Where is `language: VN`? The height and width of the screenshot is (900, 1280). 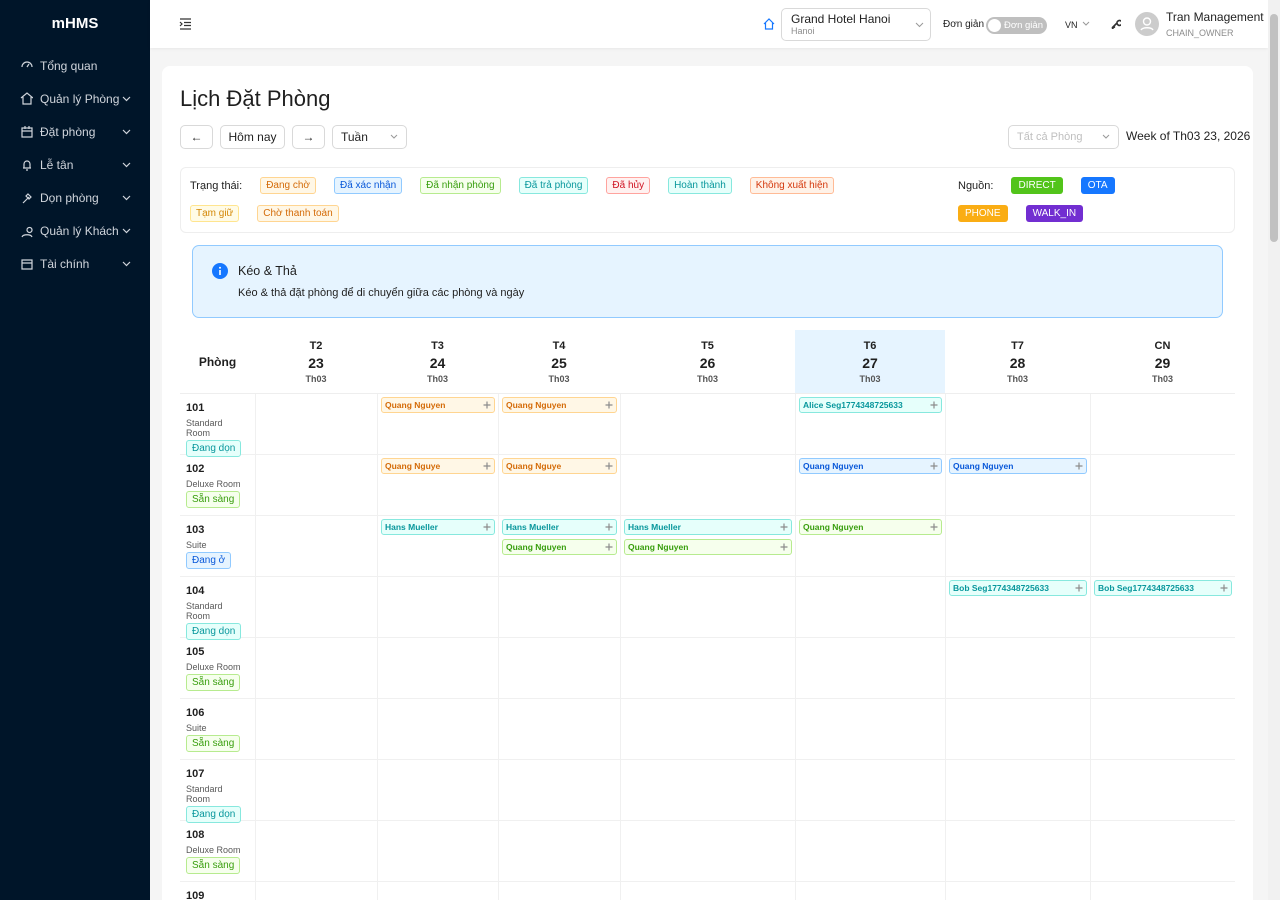
language: VN is located at coordinates (1071, 25).